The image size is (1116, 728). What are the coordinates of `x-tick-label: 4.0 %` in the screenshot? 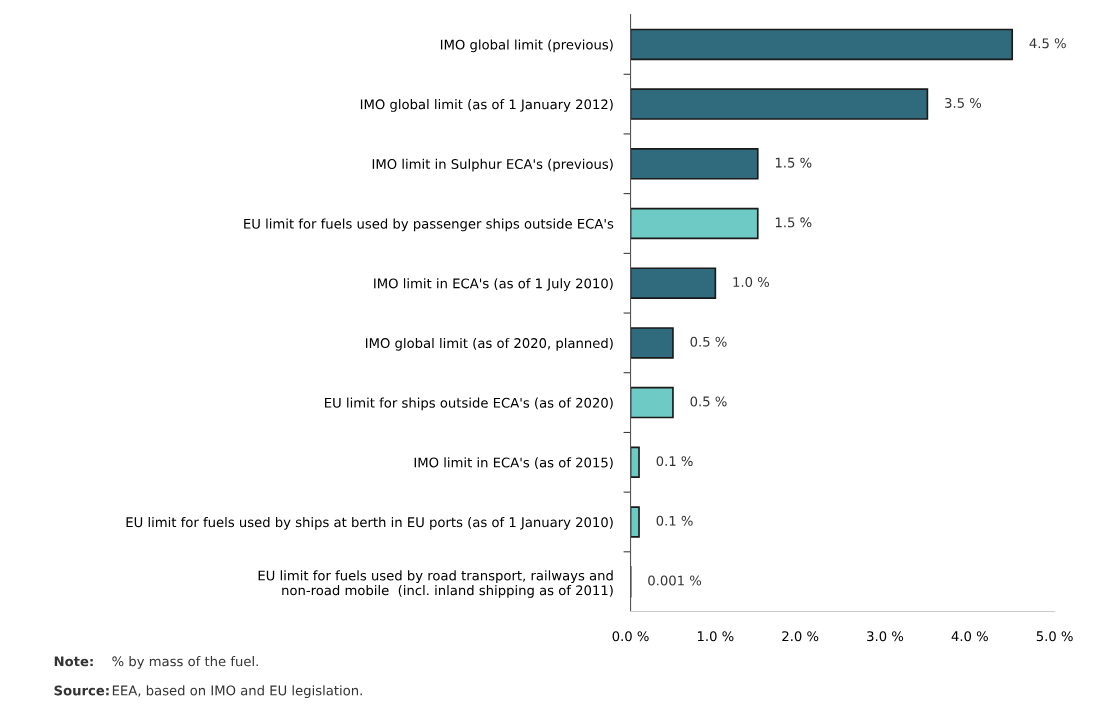 It's located at (969, 636).